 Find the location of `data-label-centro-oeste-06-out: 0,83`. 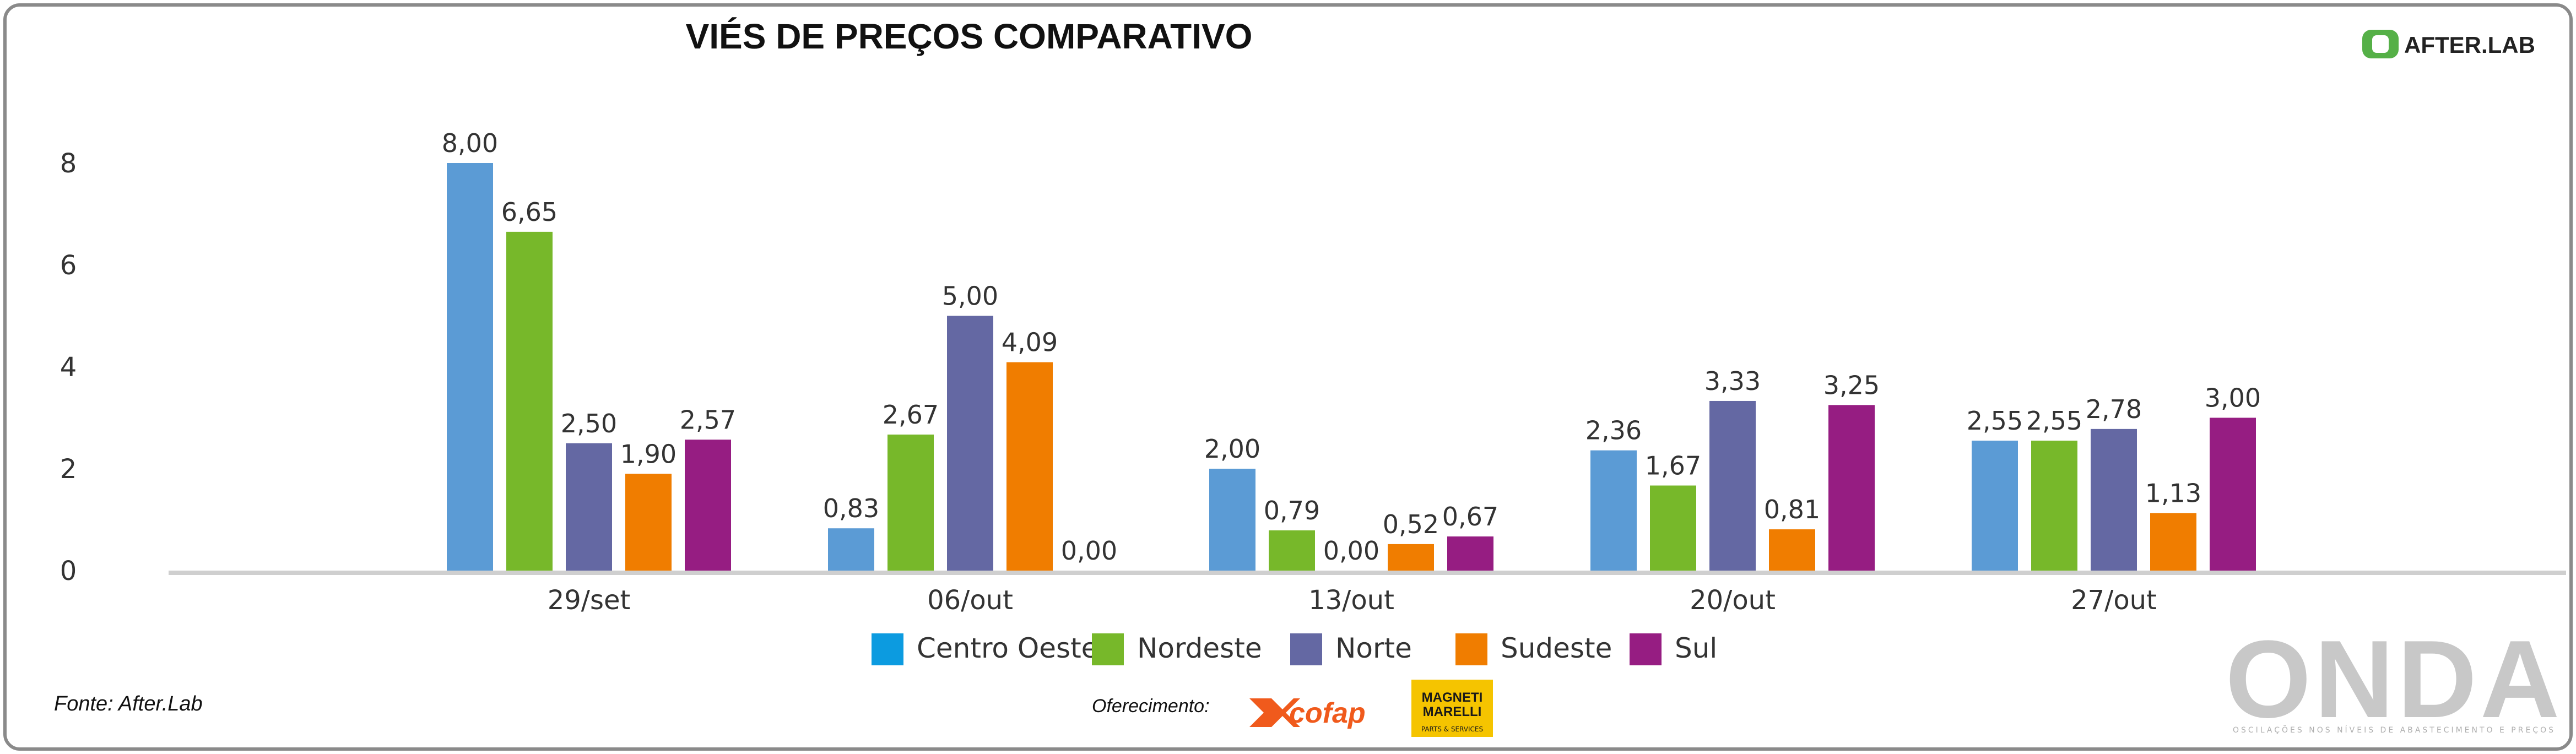

data-label-centro-oeste-06-out: 0,83 is located at coordinates (851, 508).